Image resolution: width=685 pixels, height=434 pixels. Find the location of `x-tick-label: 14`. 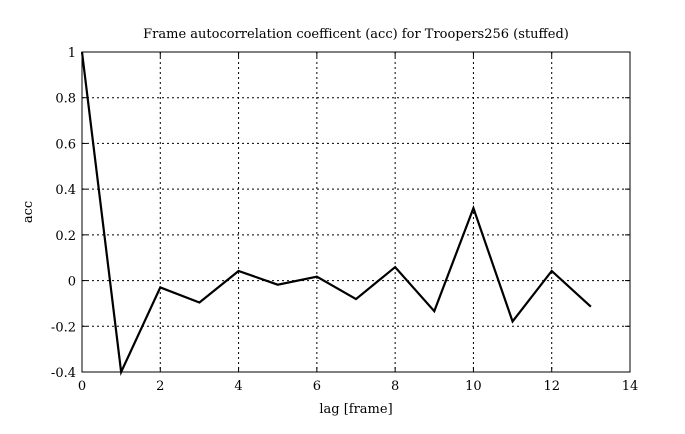

x-tick-label: 14 is located at coordinates (630, 386).